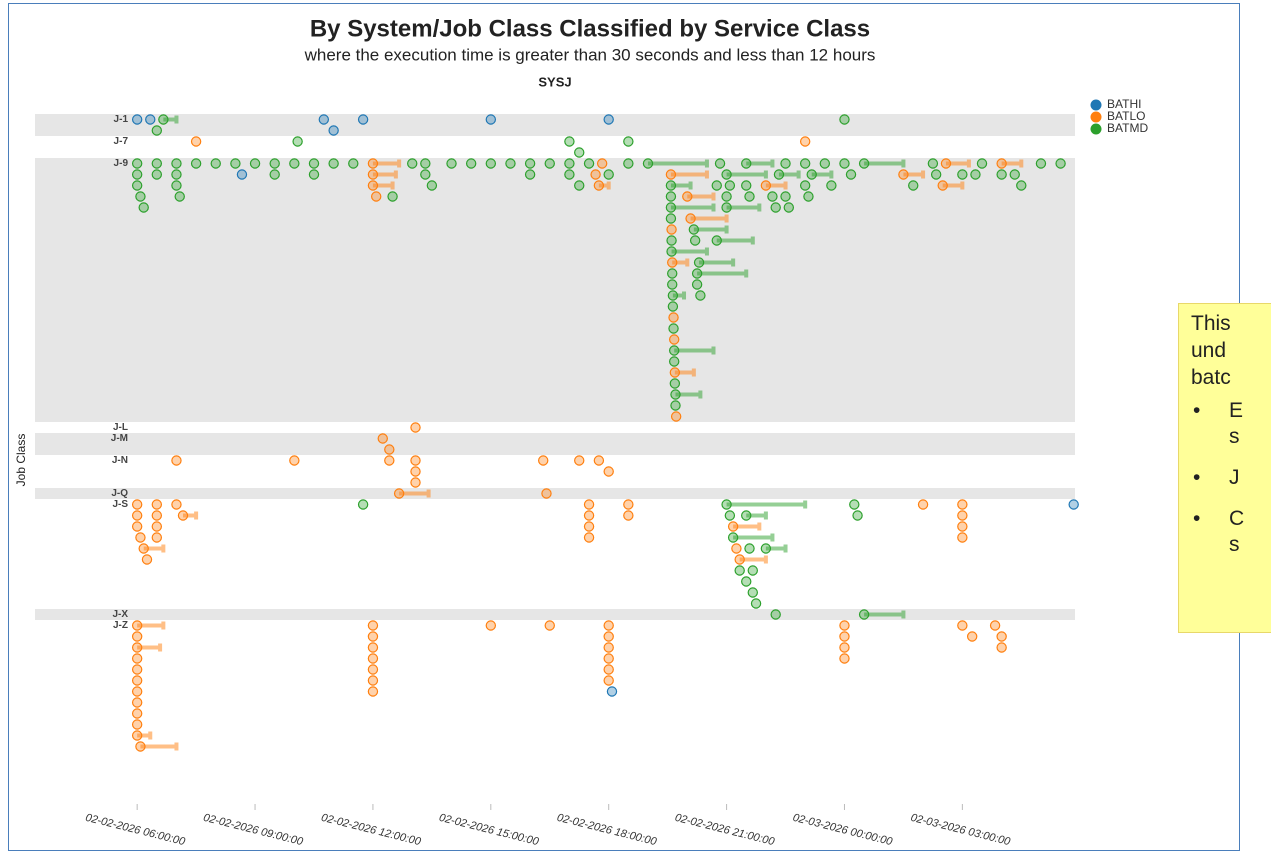 This screenshot has width=1271, height=856. I want to click on row-label: J-X, so click(120, 614).